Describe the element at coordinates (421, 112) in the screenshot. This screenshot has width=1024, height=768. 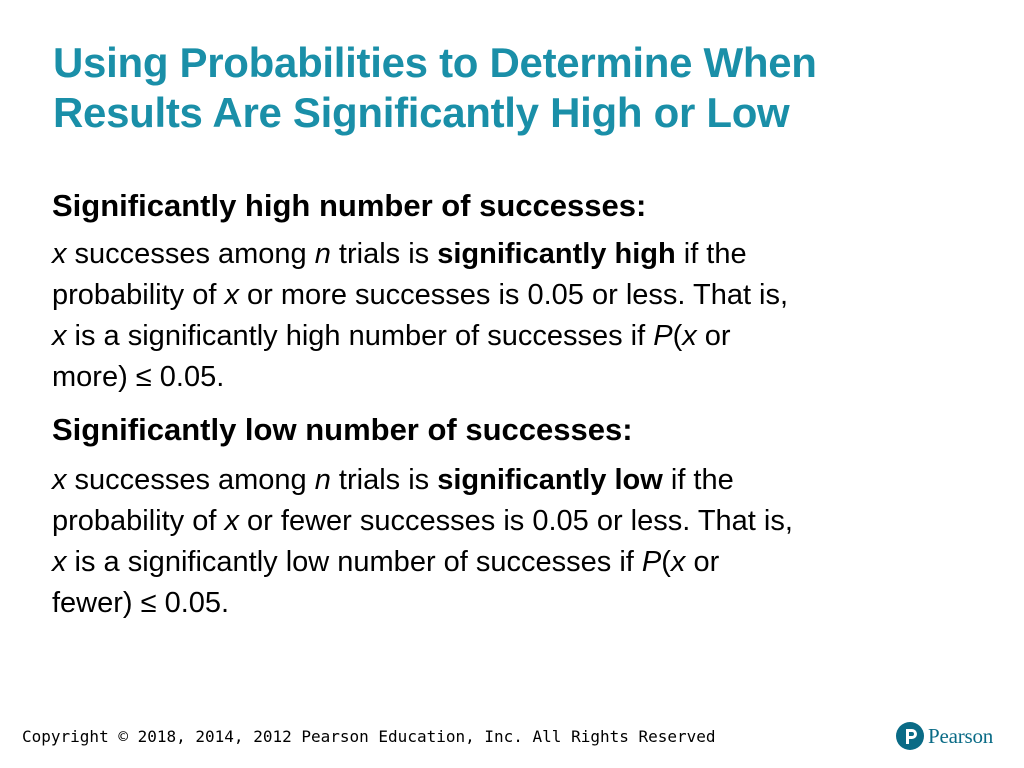
I see `slide-title-line-2: Results Are Significantly High or Low` at that location.